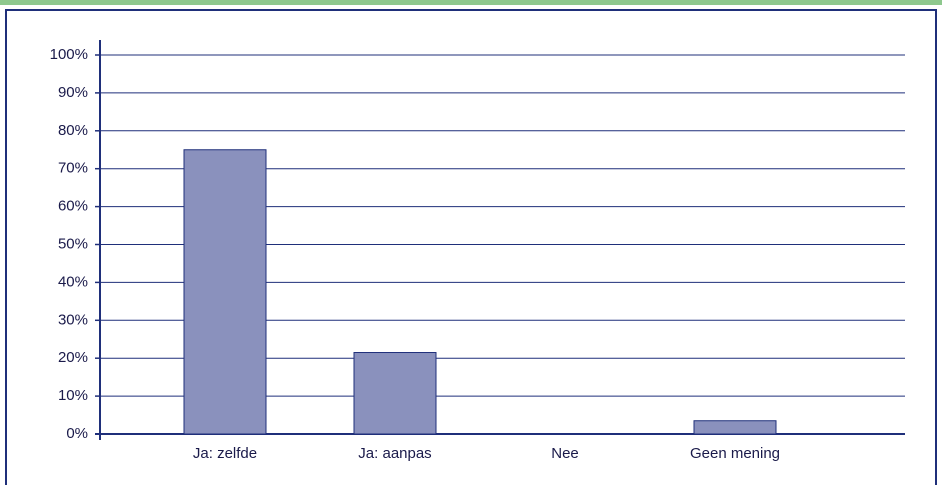 This screenshot has width=942, height=485. Describe the element at coordinates (73, 319) in the screenshot. I see `y-tick-label: 30%` at that location.